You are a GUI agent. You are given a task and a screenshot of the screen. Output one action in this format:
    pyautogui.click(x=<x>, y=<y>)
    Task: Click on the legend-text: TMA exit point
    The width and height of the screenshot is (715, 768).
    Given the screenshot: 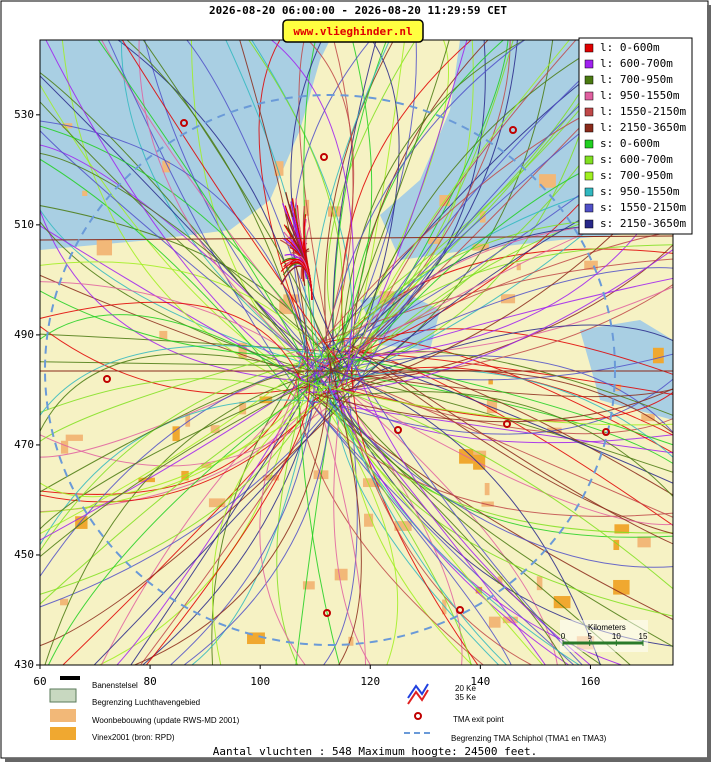 What is the action you would take?
    pyautogui.click(x=478, y=719)
    